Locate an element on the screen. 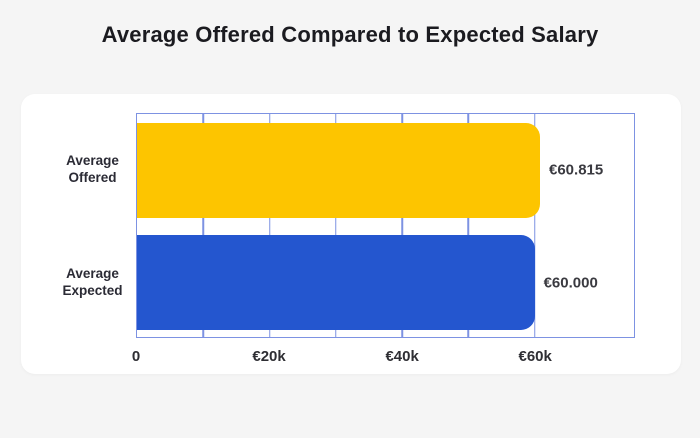 The width and height of the screenshot is (700, 438). category-label: Average Expected is located at coordinates (92, 281).